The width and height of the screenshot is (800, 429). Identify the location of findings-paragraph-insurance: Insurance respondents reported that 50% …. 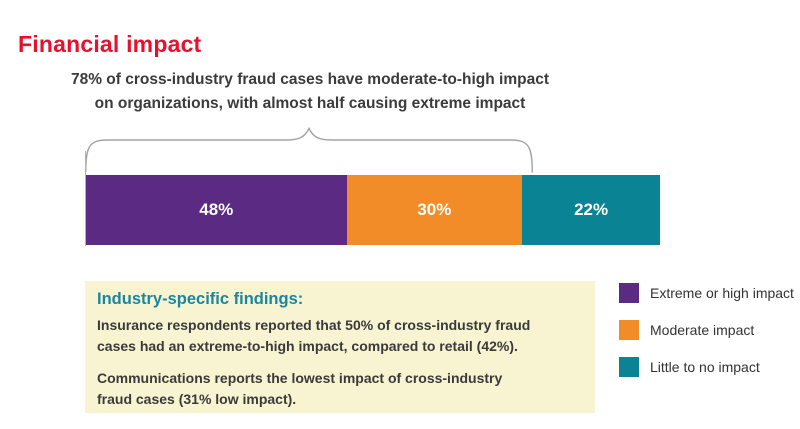
(340, 336).